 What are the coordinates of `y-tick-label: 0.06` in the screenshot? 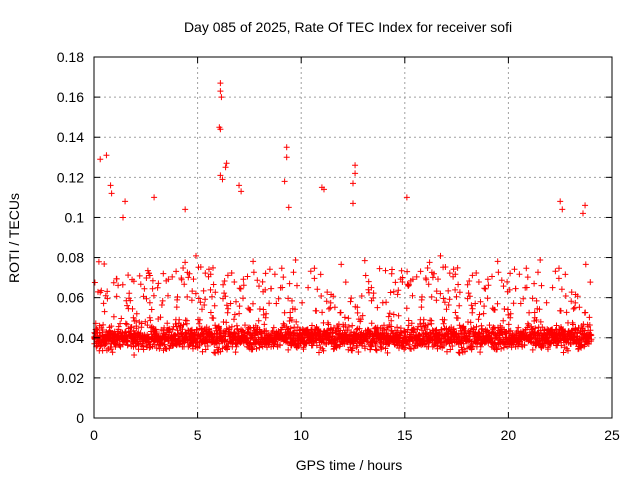 It's located at (70, 298).